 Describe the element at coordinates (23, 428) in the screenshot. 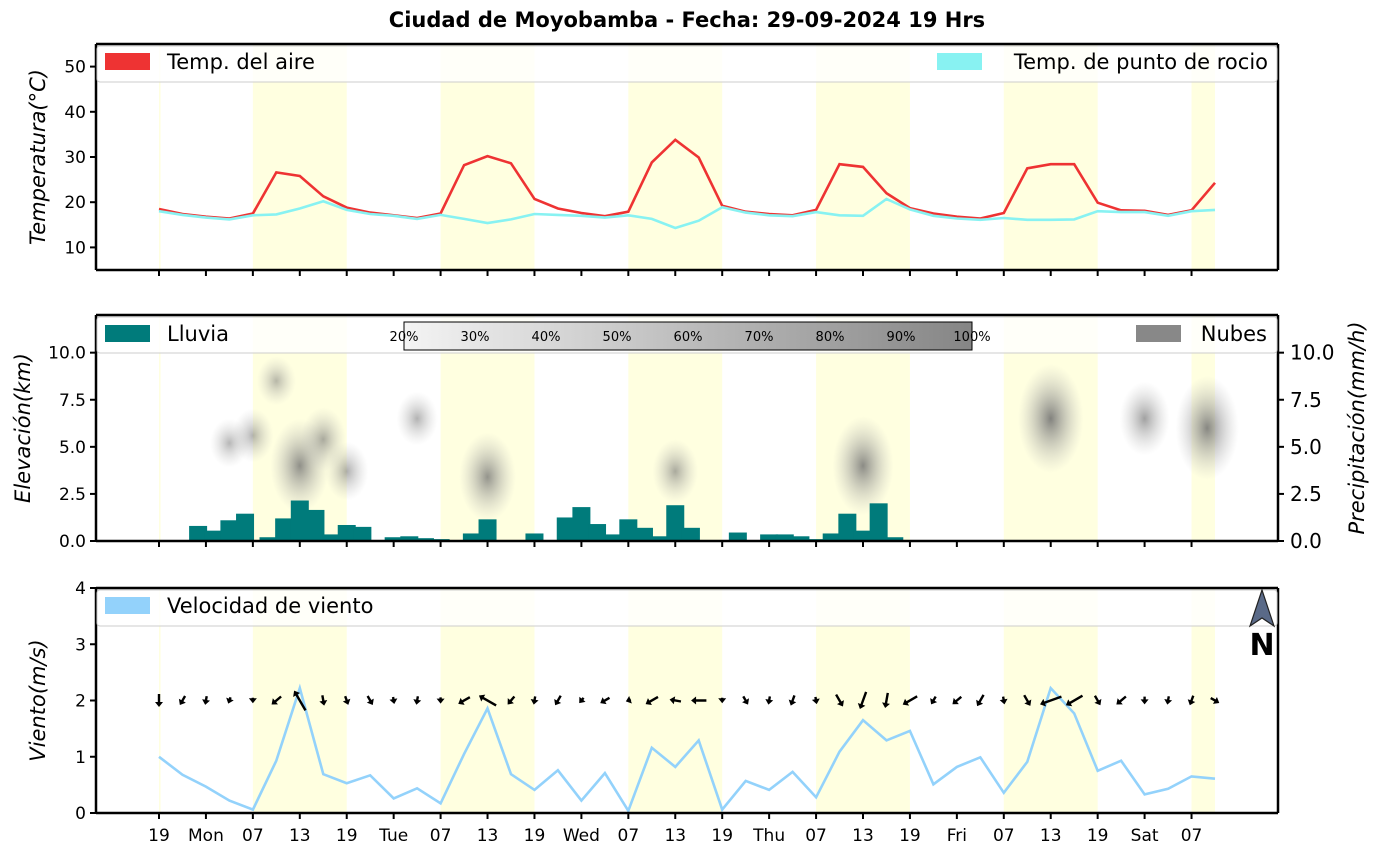

I see `y-axis-label: Elevación(km)` at that location.